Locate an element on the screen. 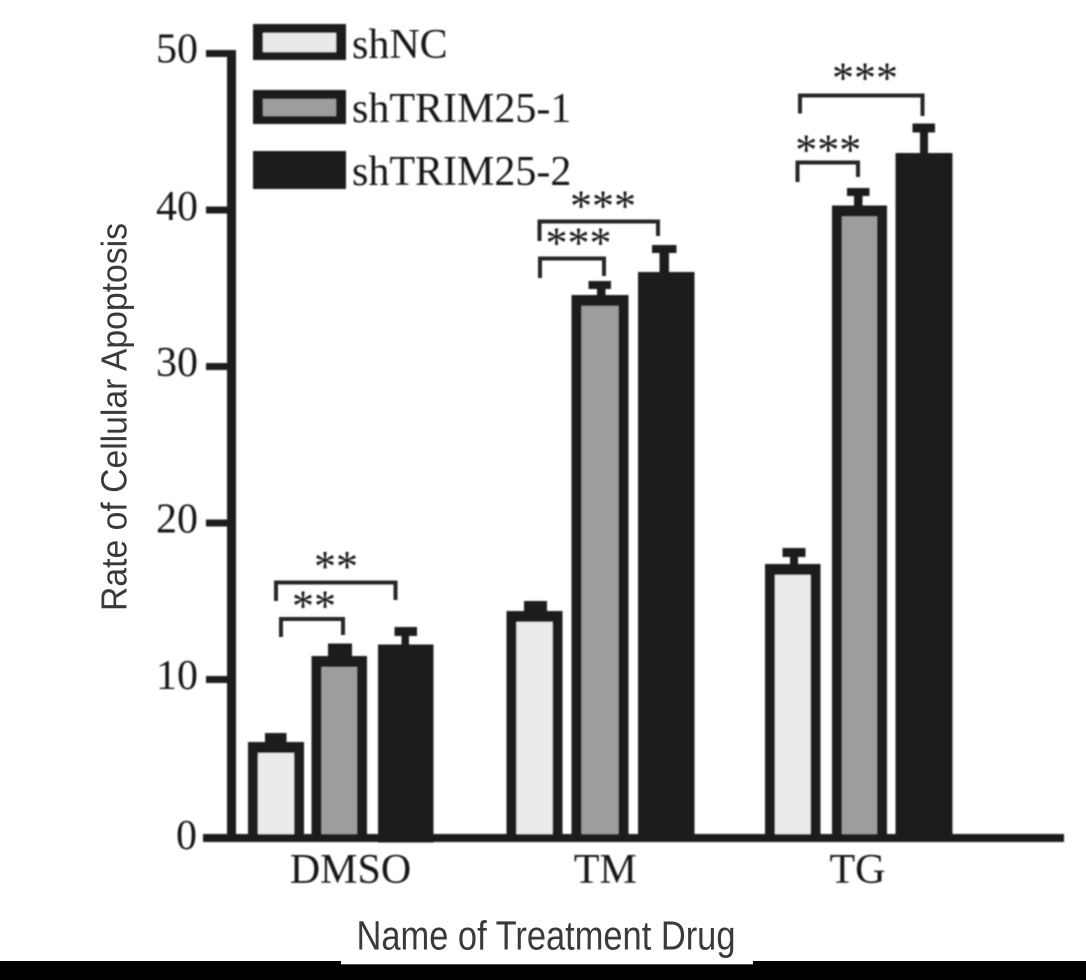  svg-text: Rate of Cellular Apoptosis is located at coordinates (114, 417).